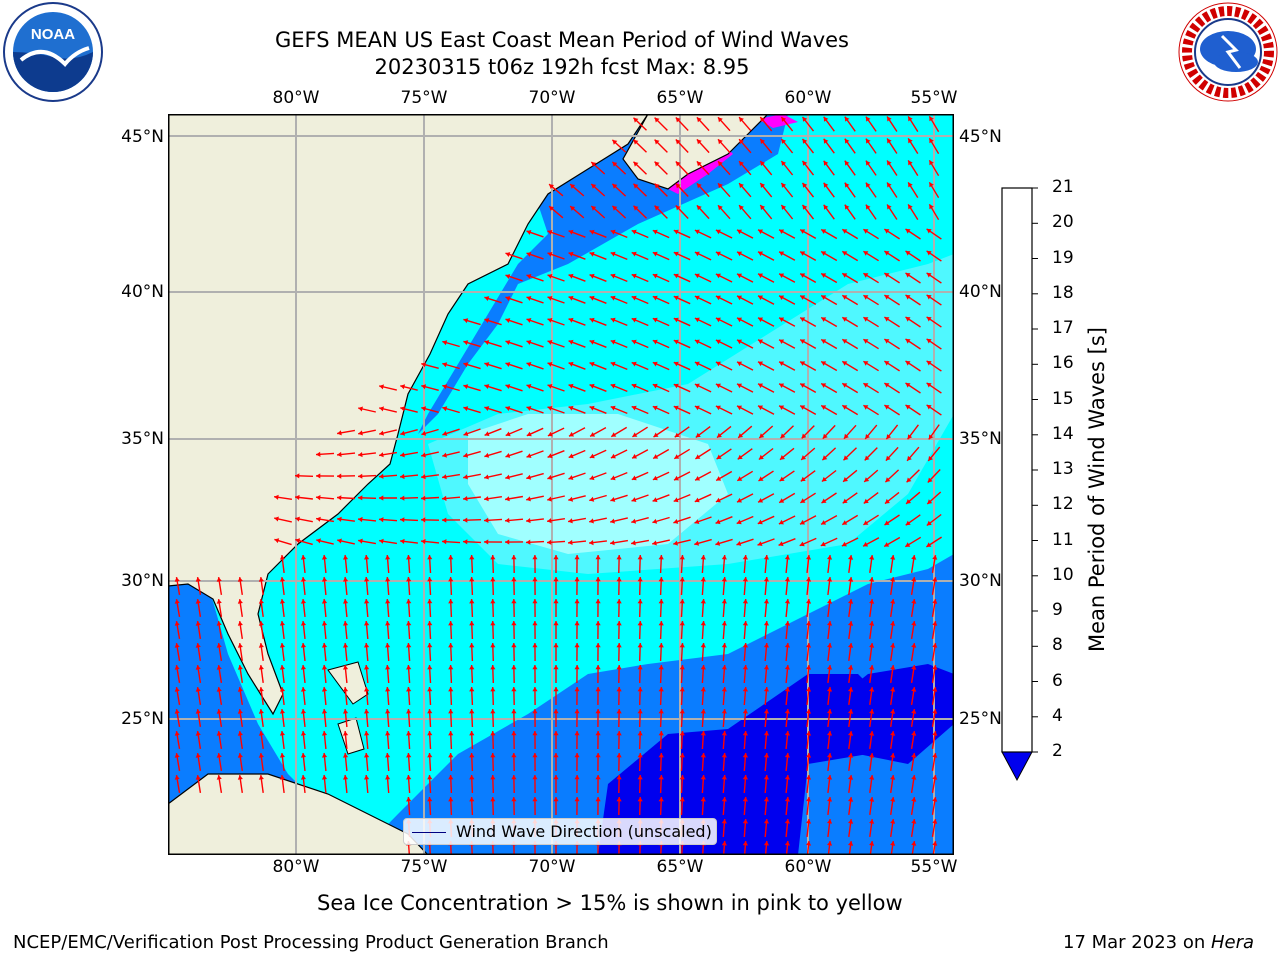 The height and width of the screenshot is (960, 1280). What do you see at coordinates (53, 52) in the screenshot?
I see `noaa-logo-icon: NOAA` at bounding box center [53, 52].